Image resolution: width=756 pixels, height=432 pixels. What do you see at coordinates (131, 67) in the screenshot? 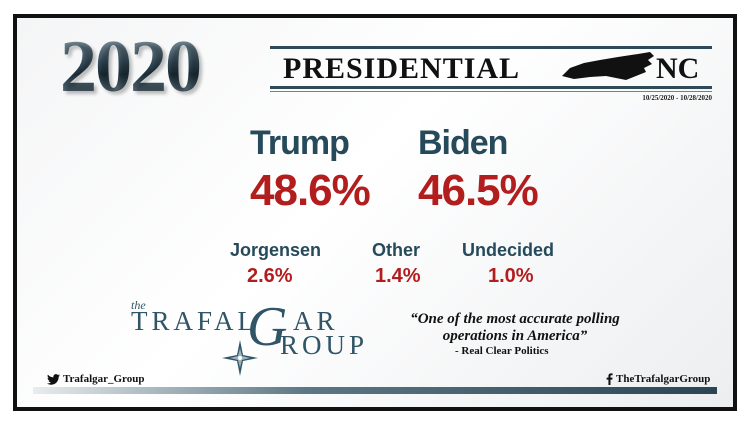
I see `year-heading: 2020` at bounding box center [131, 67].